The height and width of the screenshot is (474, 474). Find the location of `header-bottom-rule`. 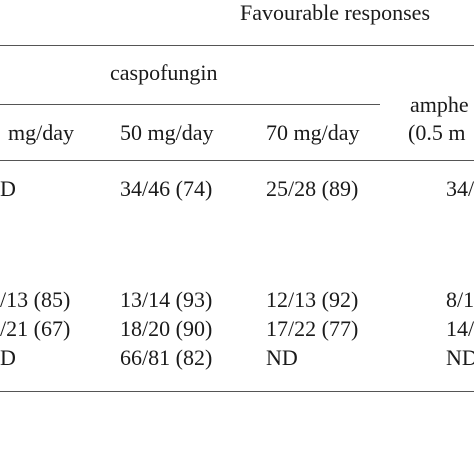

header-bottom-rule is located at coordinates (237, 160).